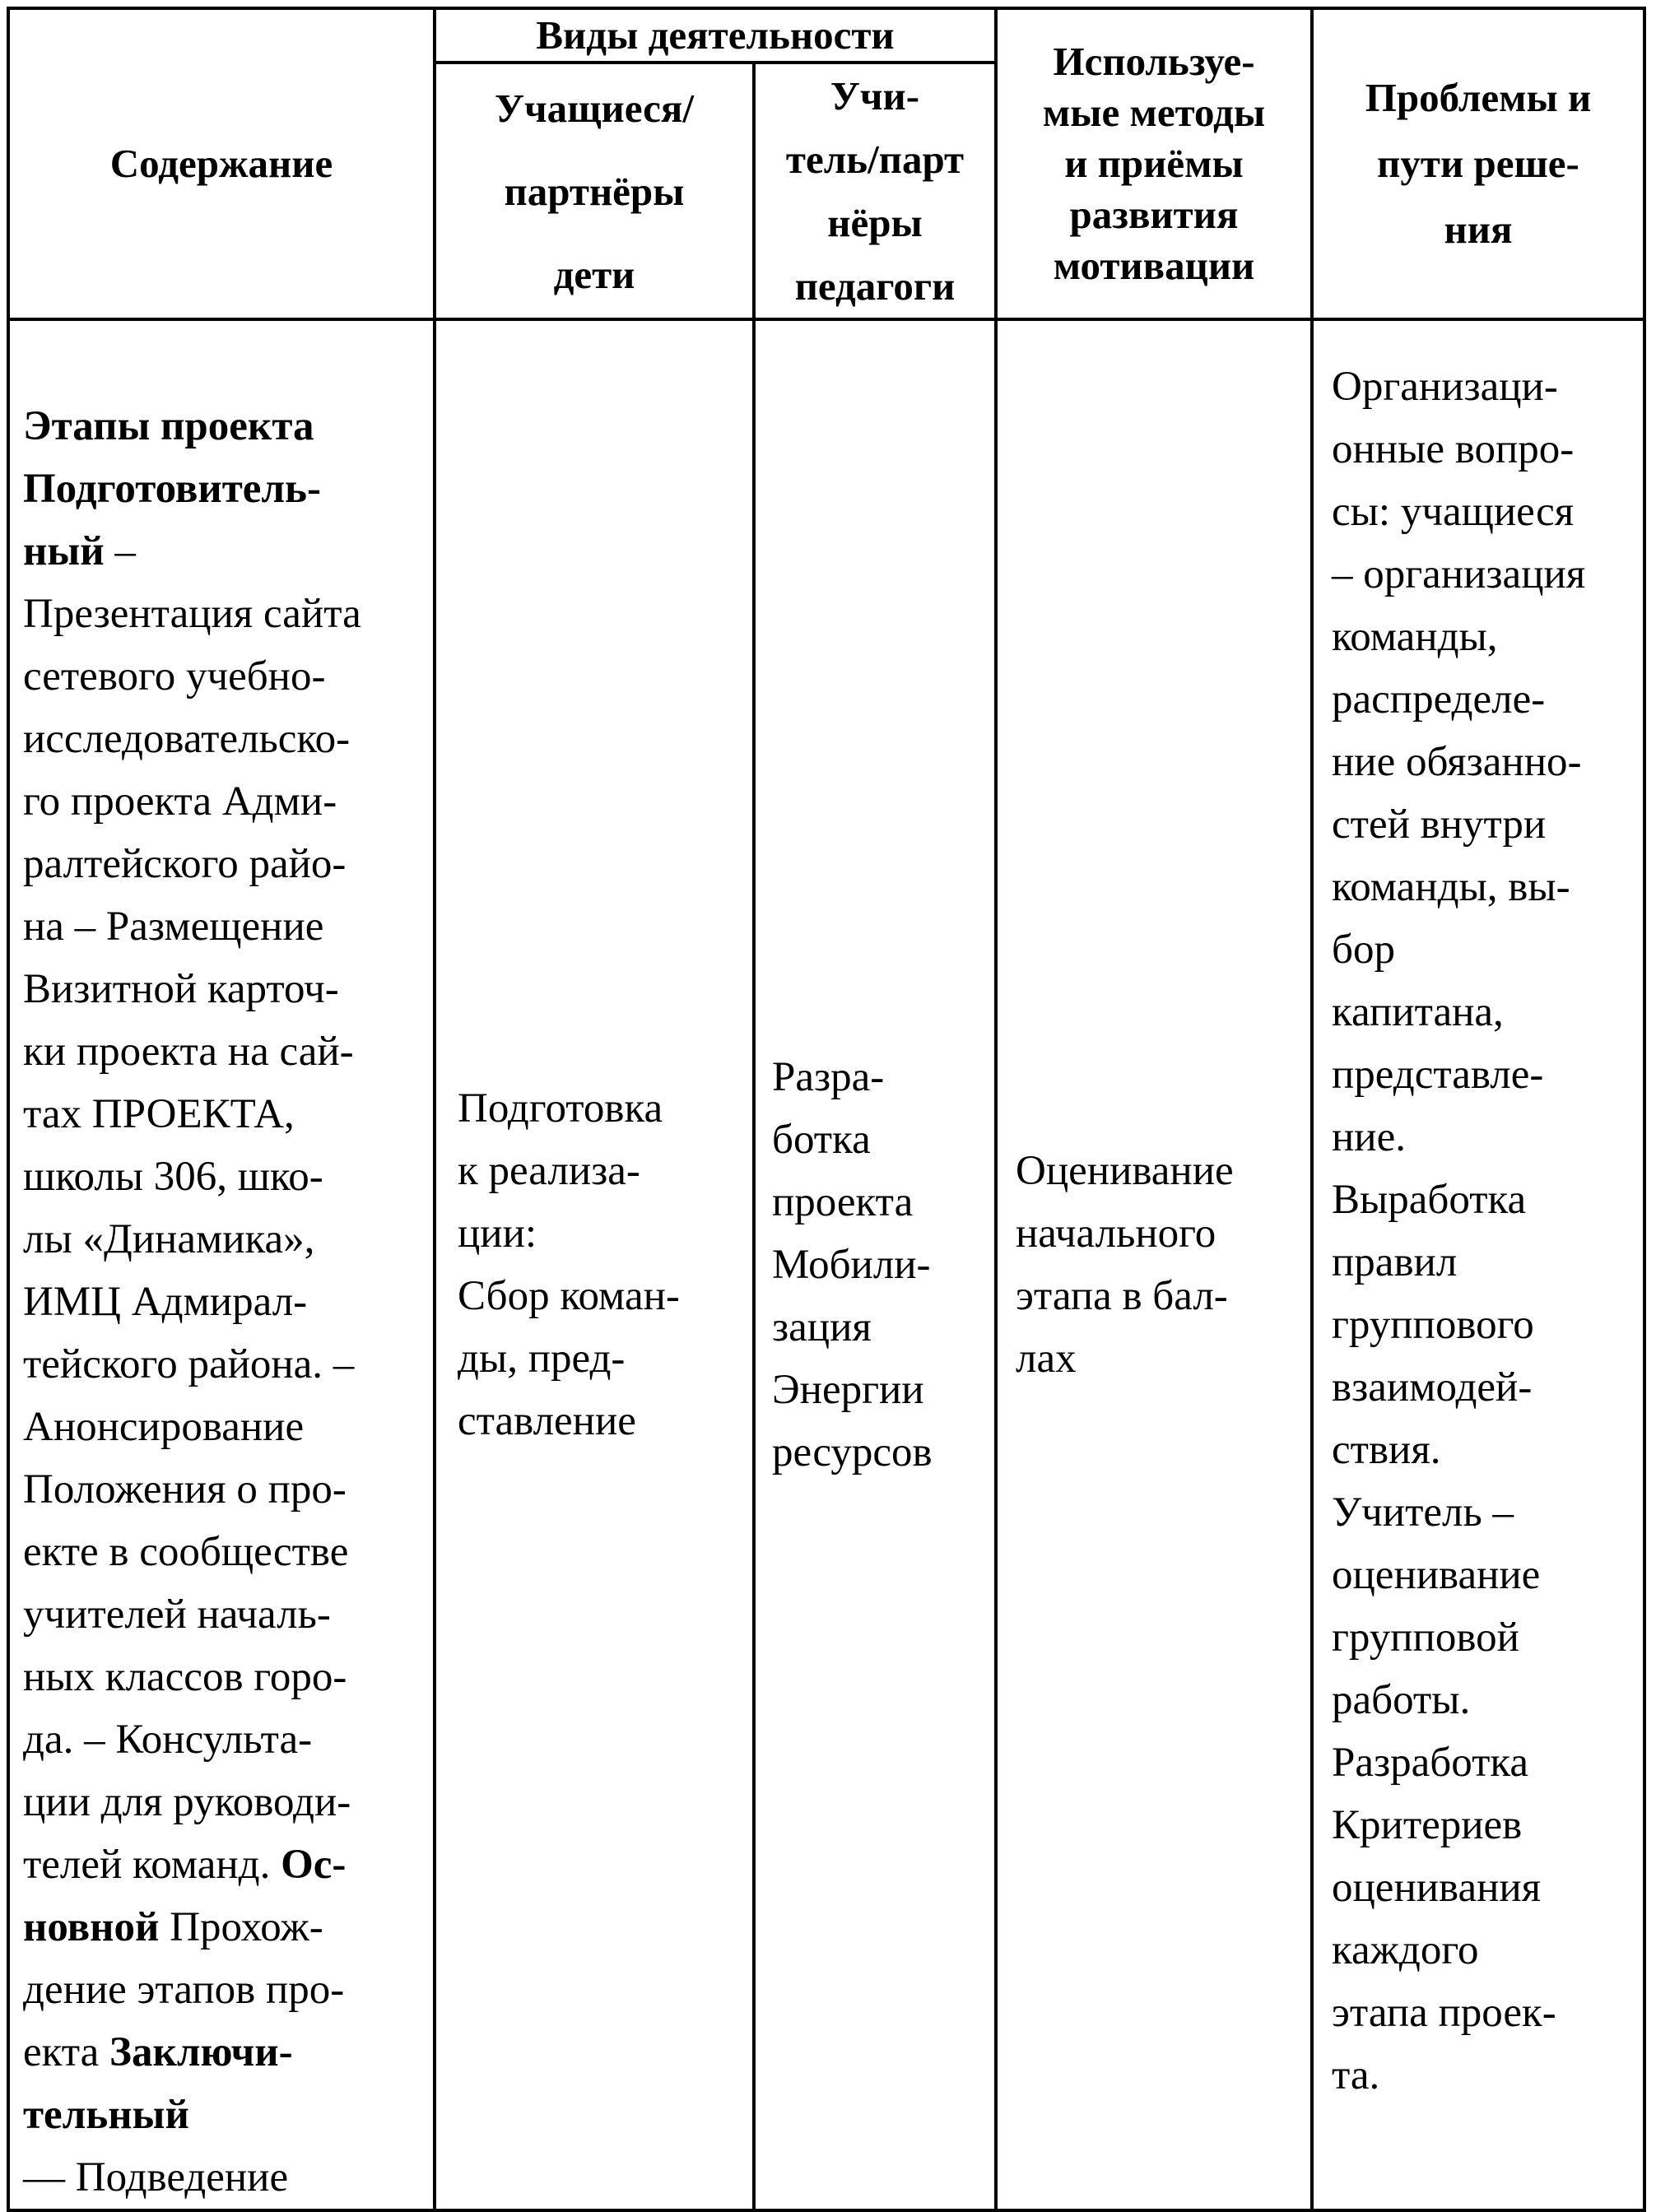  Describe the element at coordinates (172, 488) in the screenshot. I see `content-stage-prep-title: Этапы проекта Подготовитель- ный` at that location.